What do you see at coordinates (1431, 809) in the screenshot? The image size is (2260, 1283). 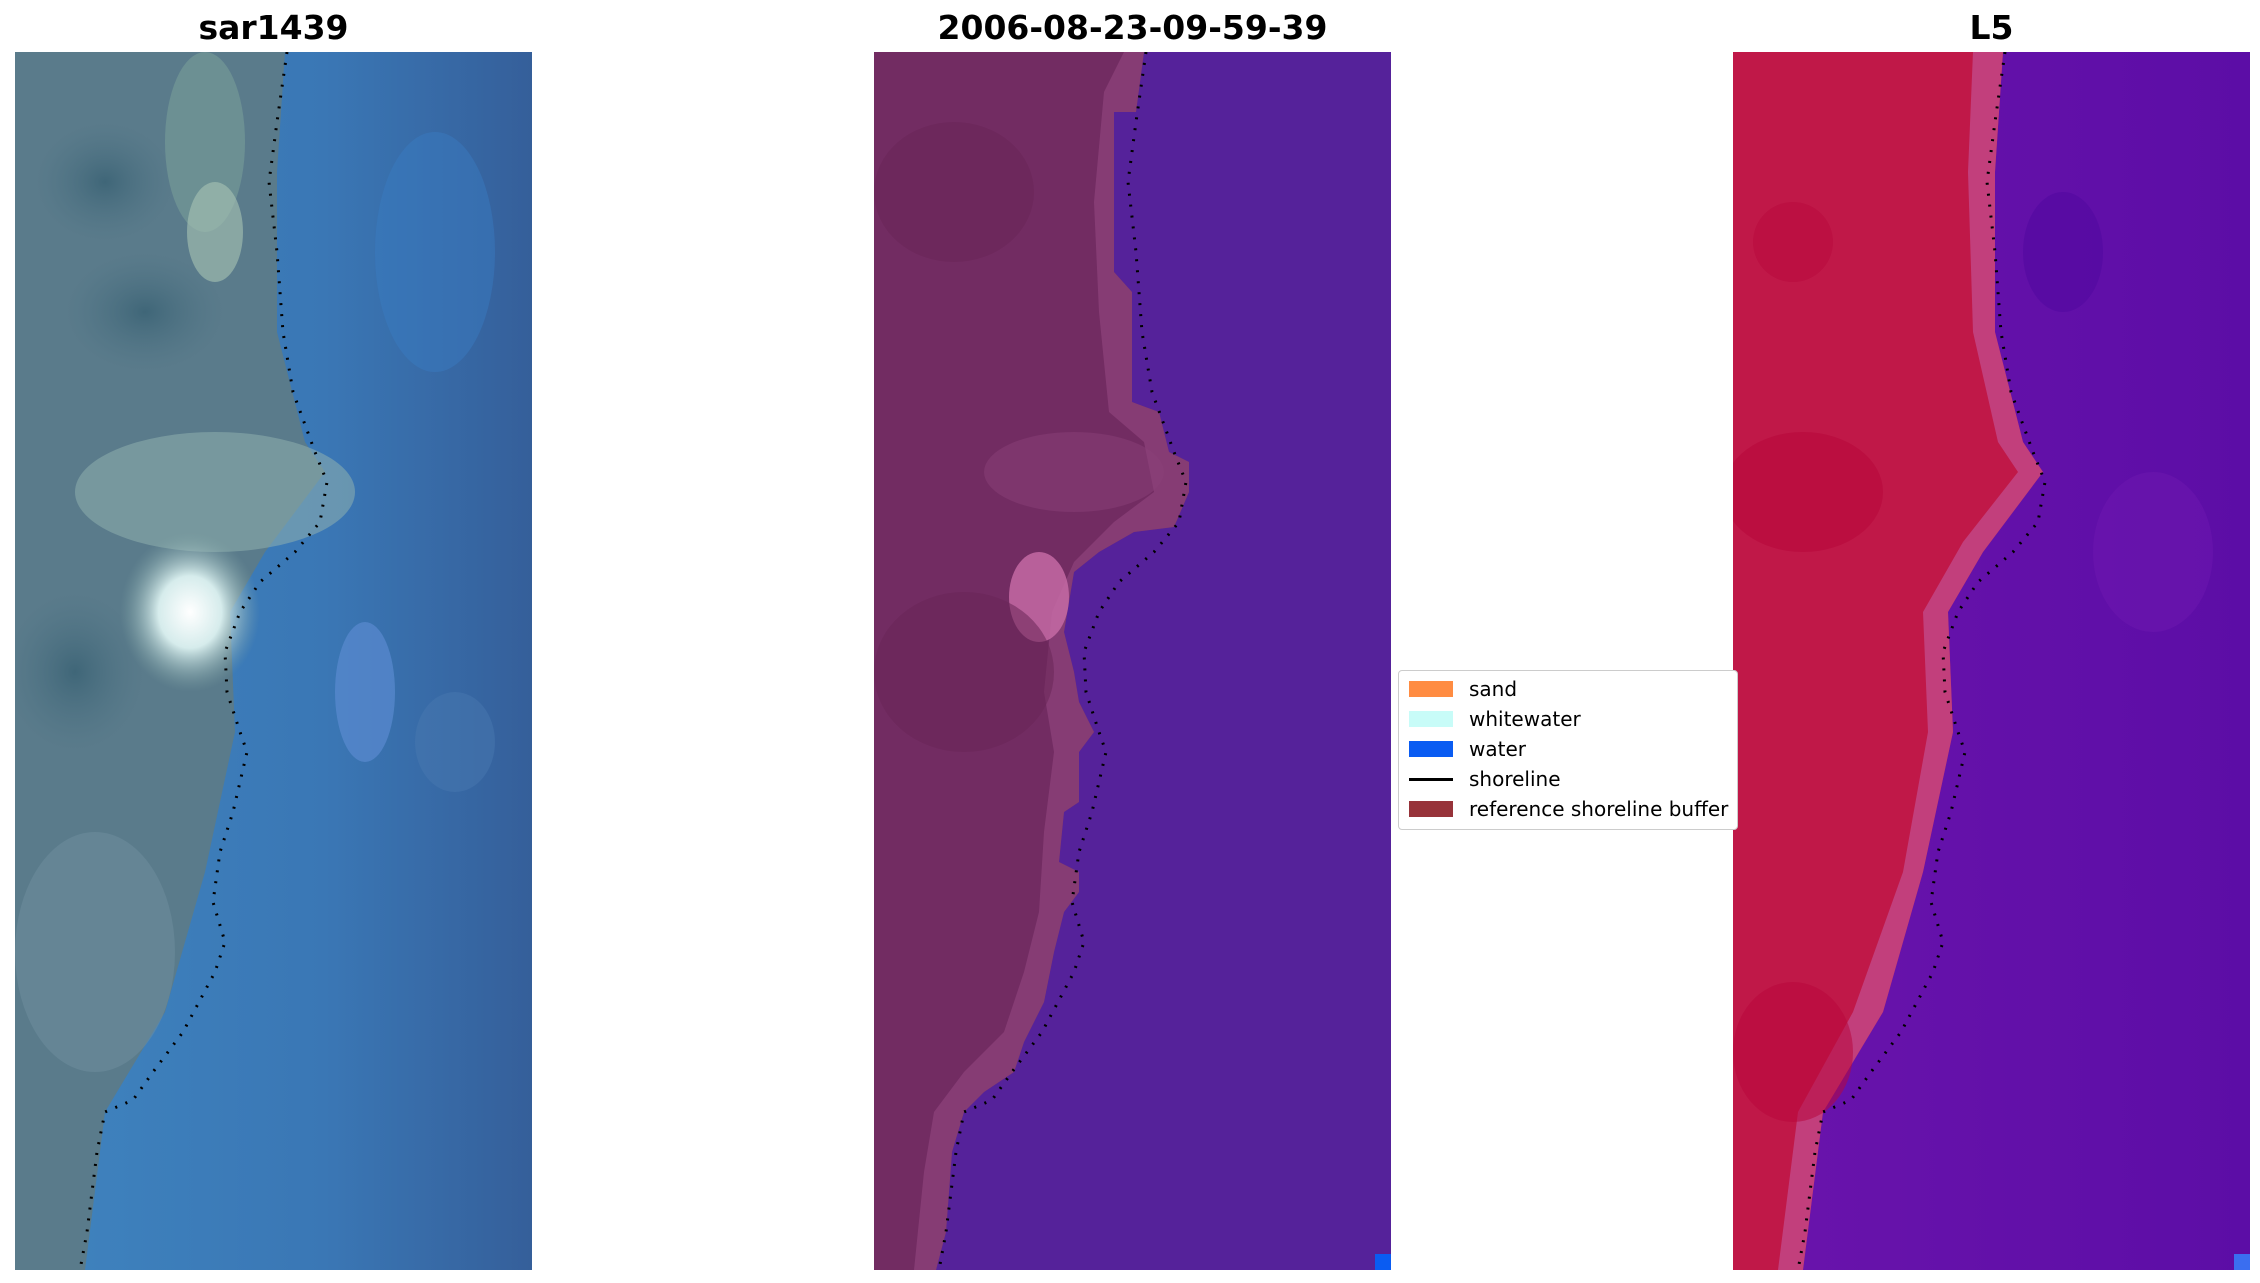 I see `reference-buffer-swatch` at bounding box center [1431, 809].